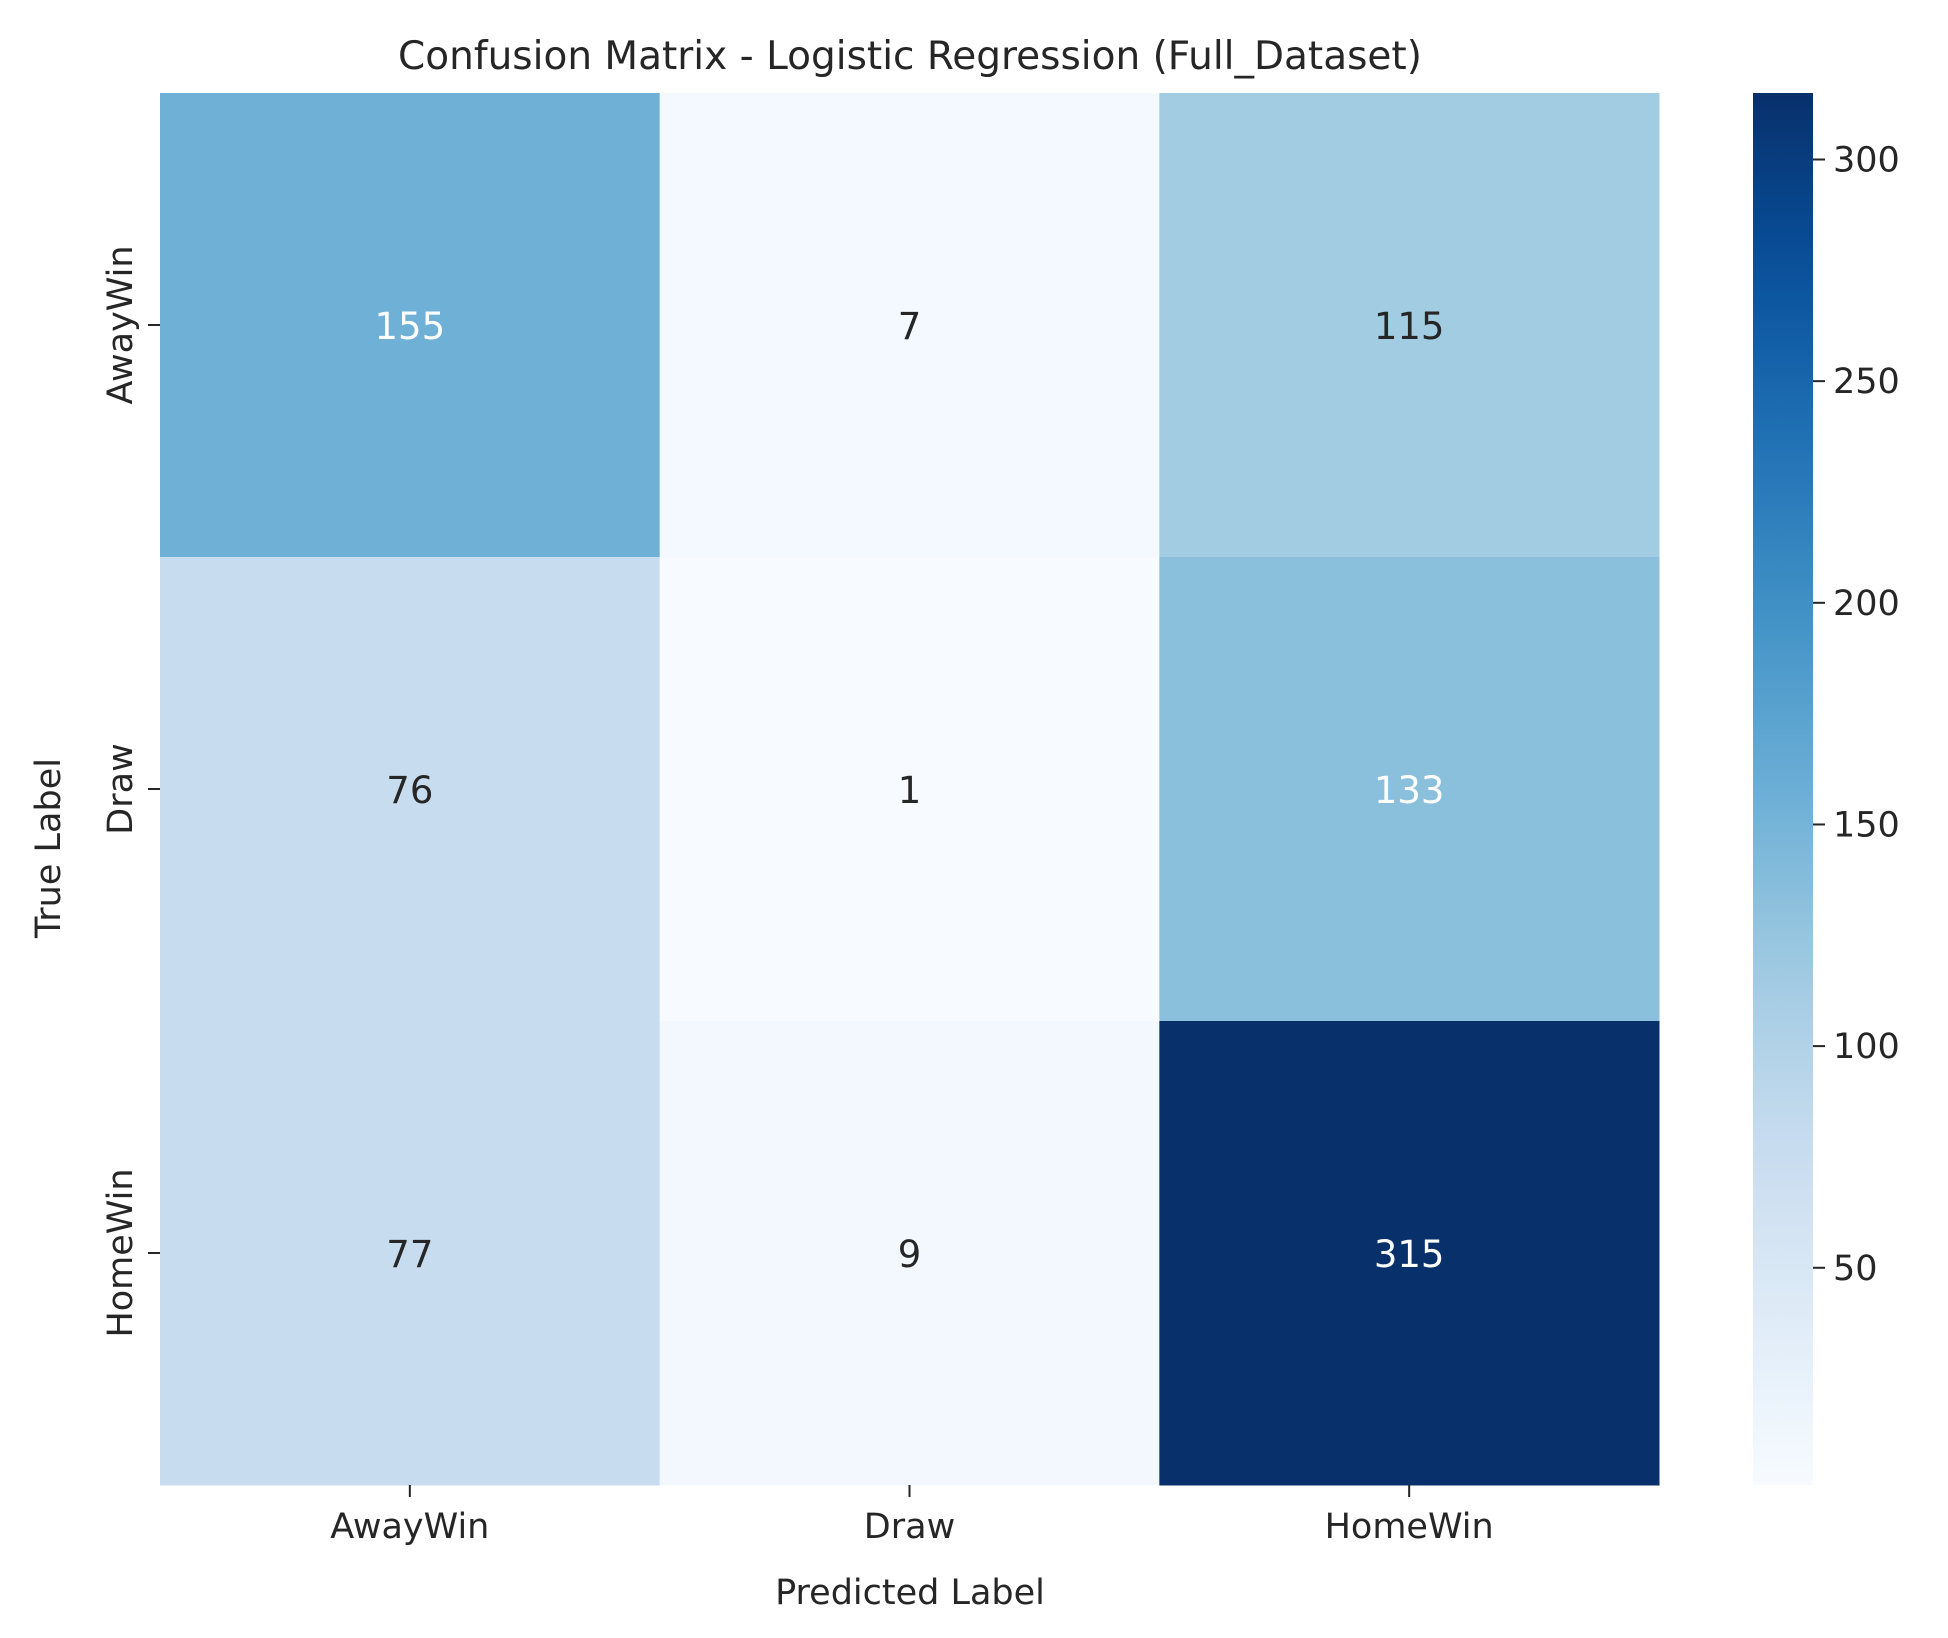 The image size is (1948, 1638). I want to click on x-tick-label: HomeWin, so click(1409, 1527).